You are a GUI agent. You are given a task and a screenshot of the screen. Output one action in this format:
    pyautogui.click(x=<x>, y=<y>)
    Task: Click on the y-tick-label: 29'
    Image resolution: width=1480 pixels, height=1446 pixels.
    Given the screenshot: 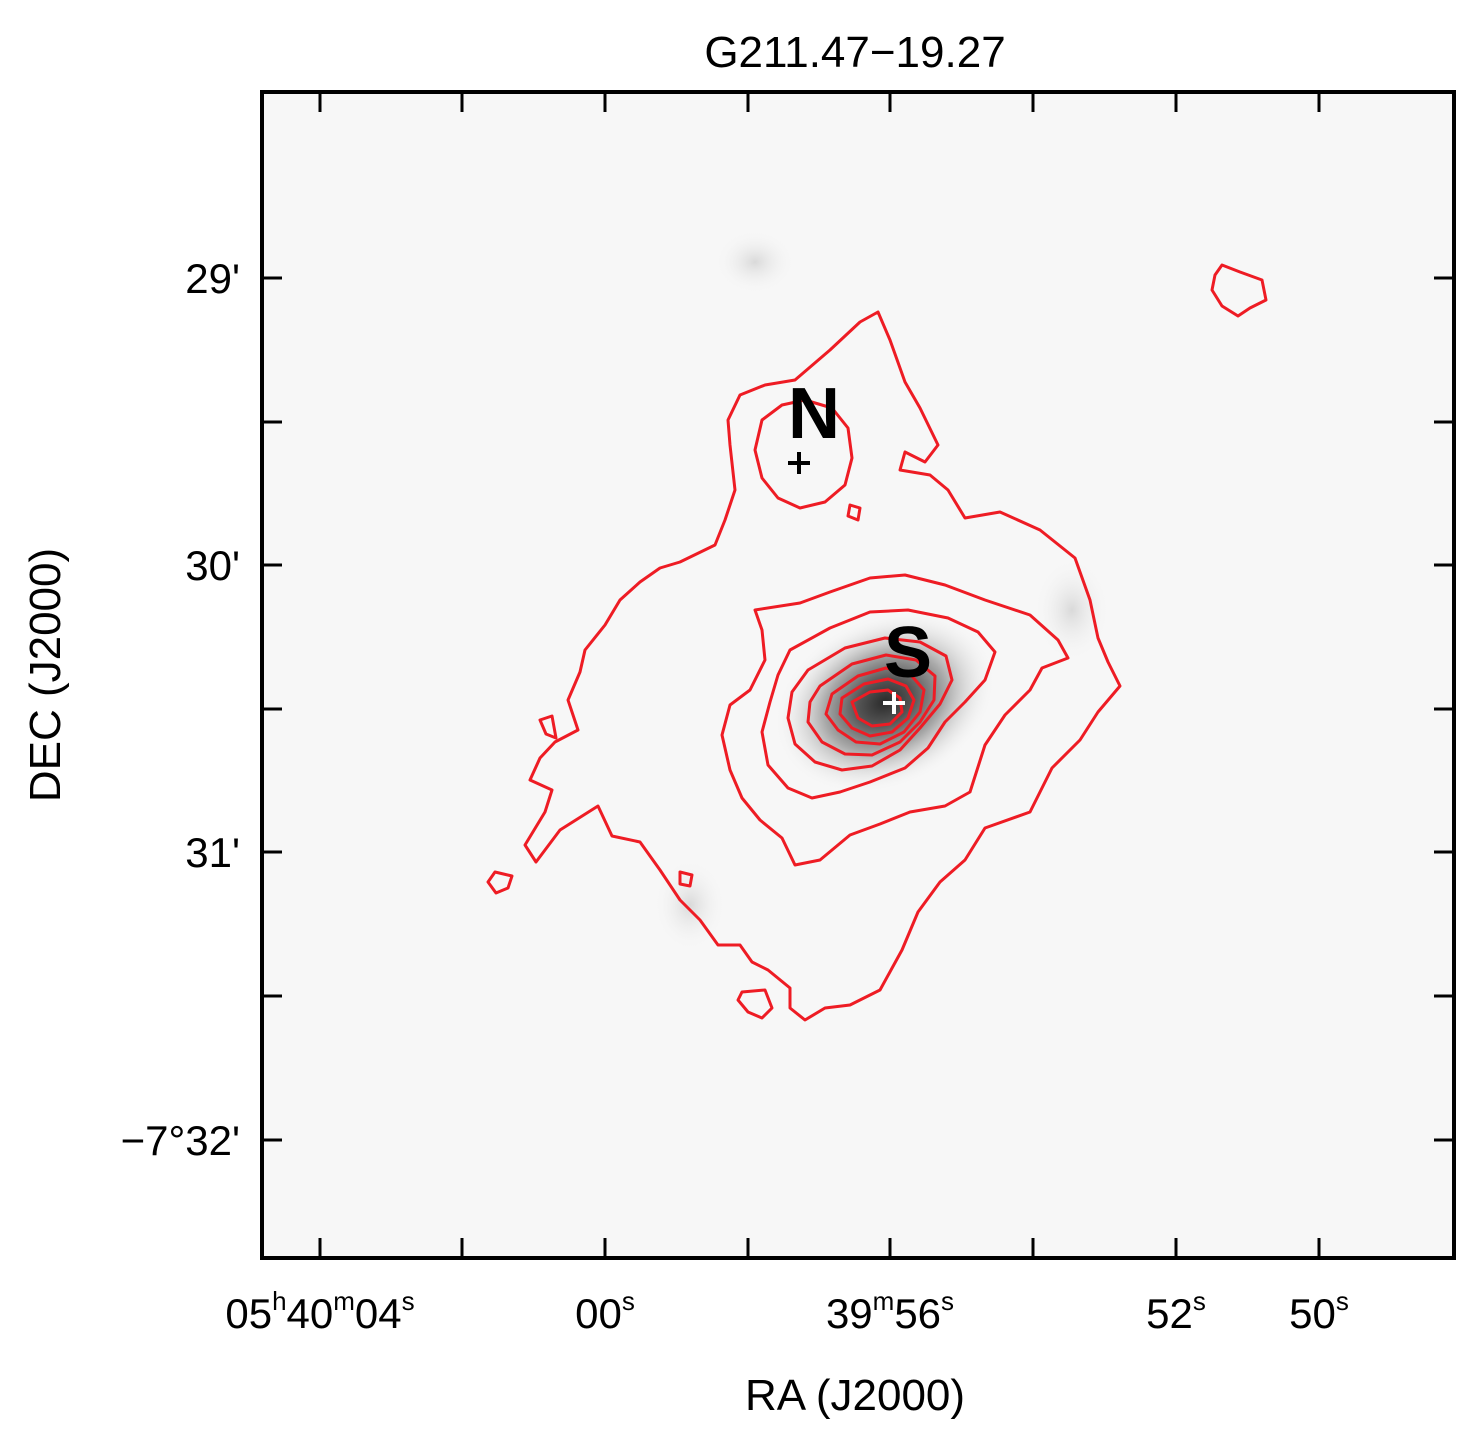 What is the action you would take?
    pyautogui.click(x=212, y=278)
    